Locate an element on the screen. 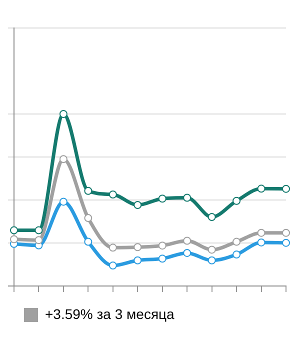 Image resolution: width=300 pixels, height=340 pixels. legend-label: +3.59% за 3 месяца is located at coordinates (110, 314).